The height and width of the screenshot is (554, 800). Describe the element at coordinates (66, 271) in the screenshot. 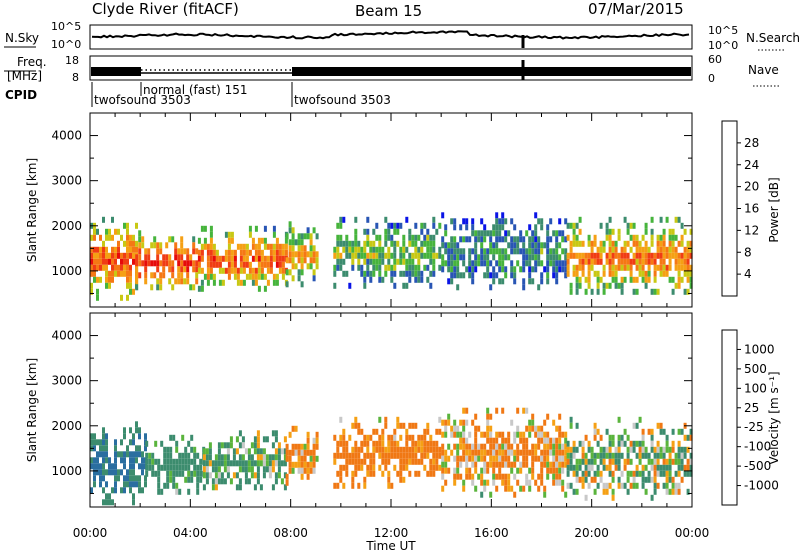

I see `power-ytick-label: 1000` at that location.